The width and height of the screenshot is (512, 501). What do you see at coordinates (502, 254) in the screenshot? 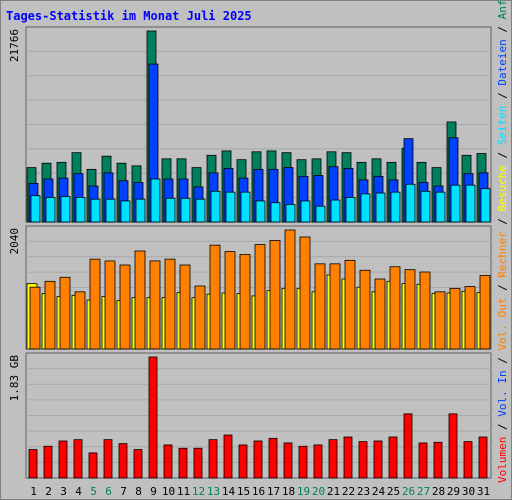
I see `legend-entry: Rechner` at bounding box center [502, 254].